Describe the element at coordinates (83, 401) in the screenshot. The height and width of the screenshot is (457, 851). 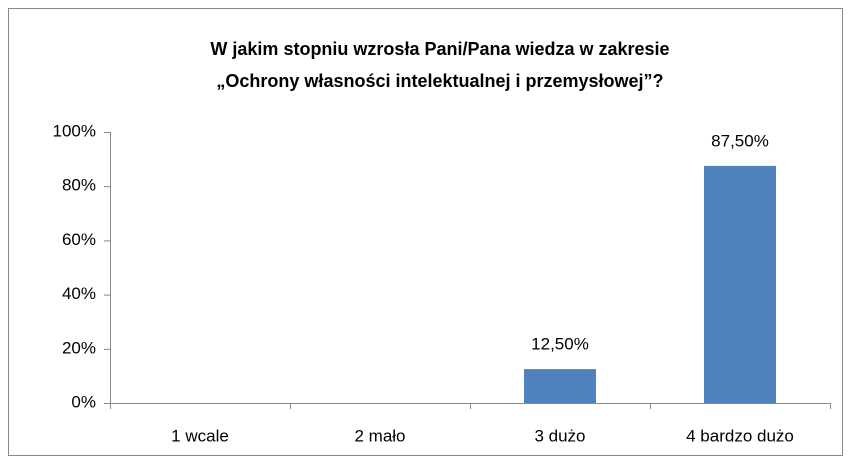
I see `y-tick-label: 0%` at that location.